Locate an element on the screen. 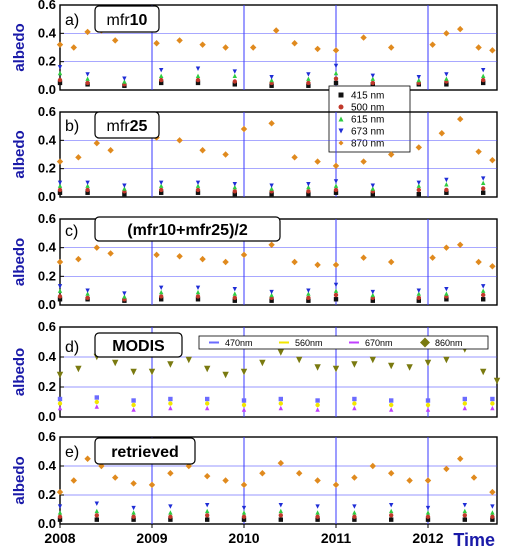 The width and height of the screenshot is (506, 550). y-tick-label: 0.4 is located at coordinates (47, 465).